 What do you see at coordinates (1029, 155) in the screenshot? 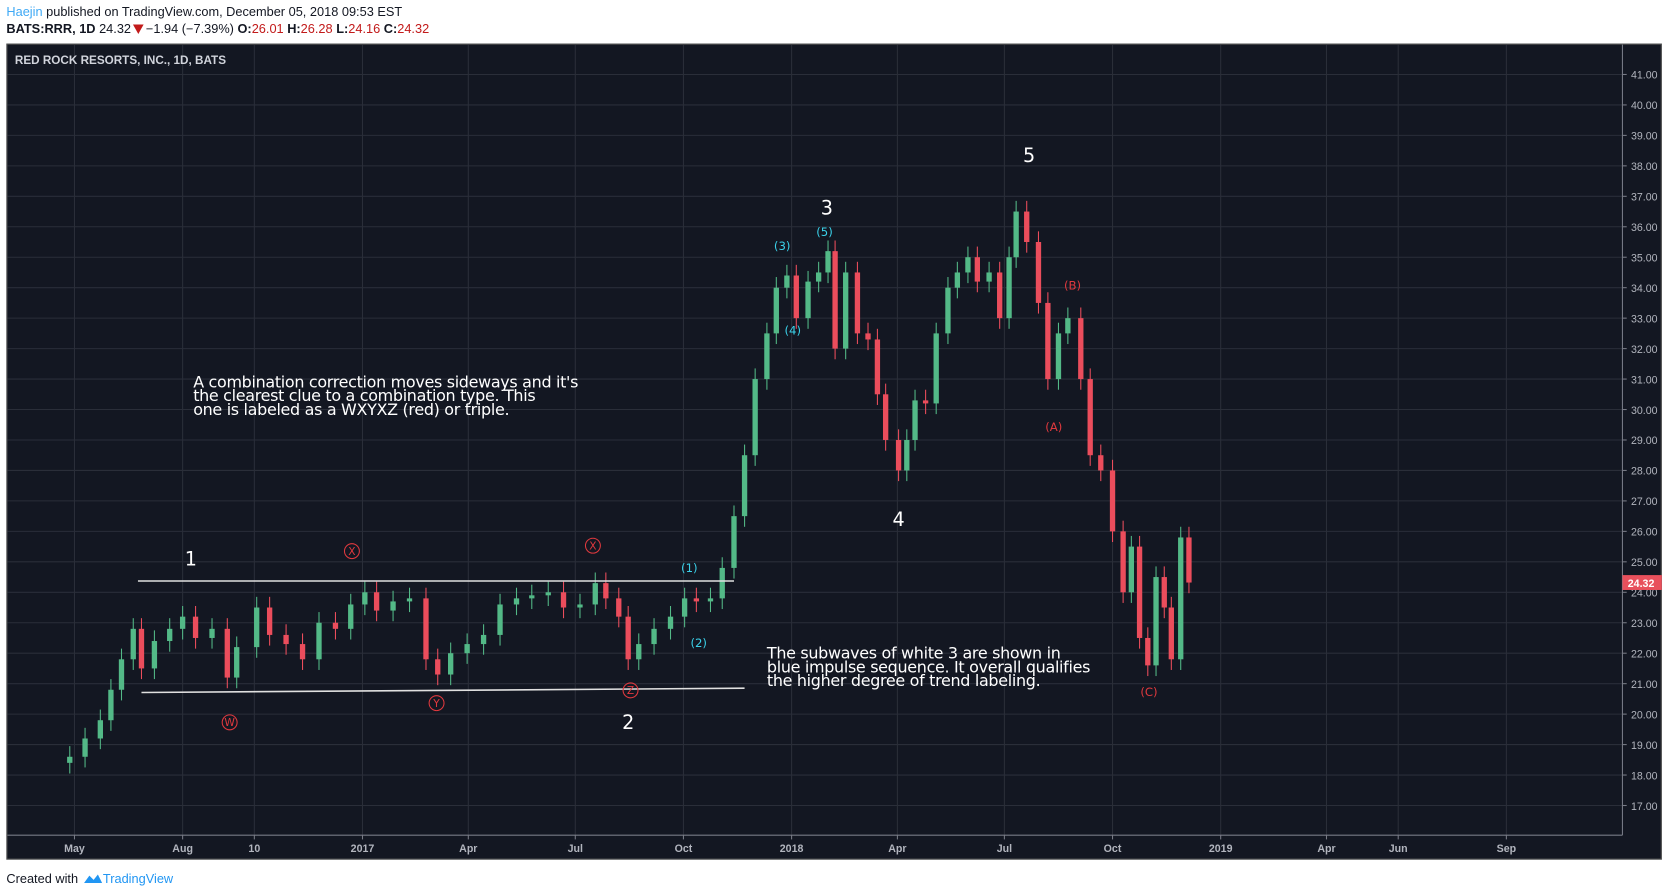
I see `wave-label: 5` at bounding box center [1029, 155].